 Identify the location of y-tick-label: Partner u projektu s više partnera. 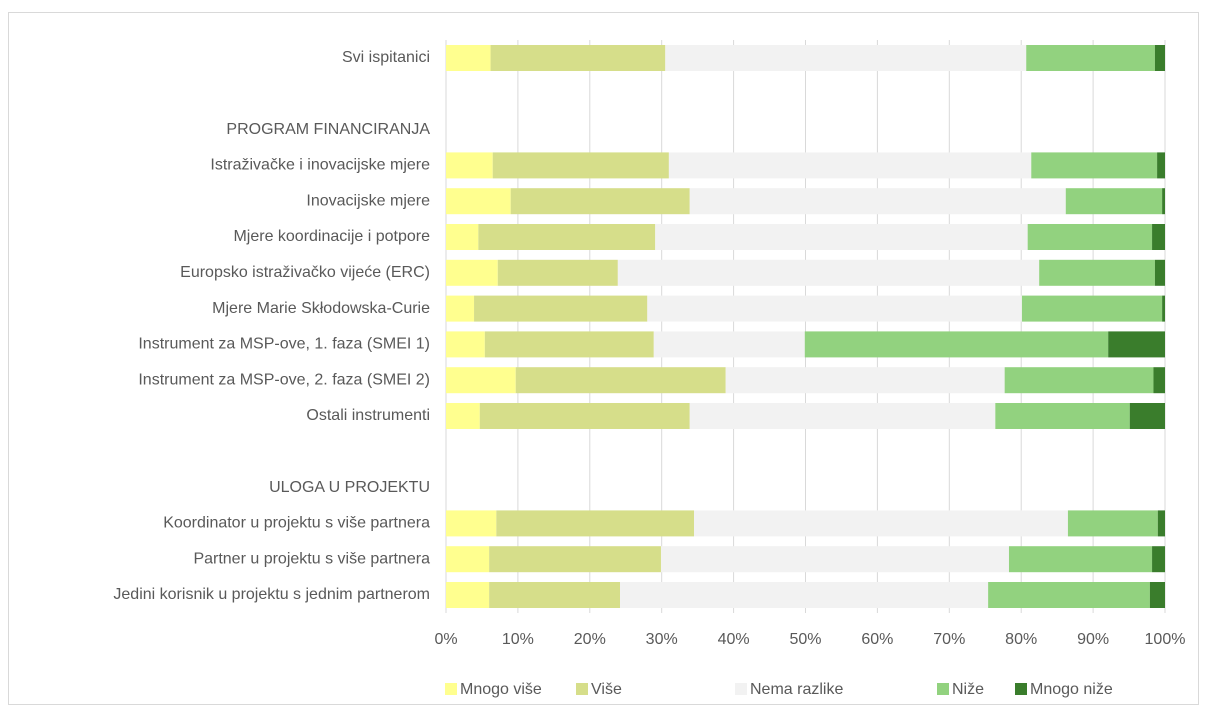
(311, 558).